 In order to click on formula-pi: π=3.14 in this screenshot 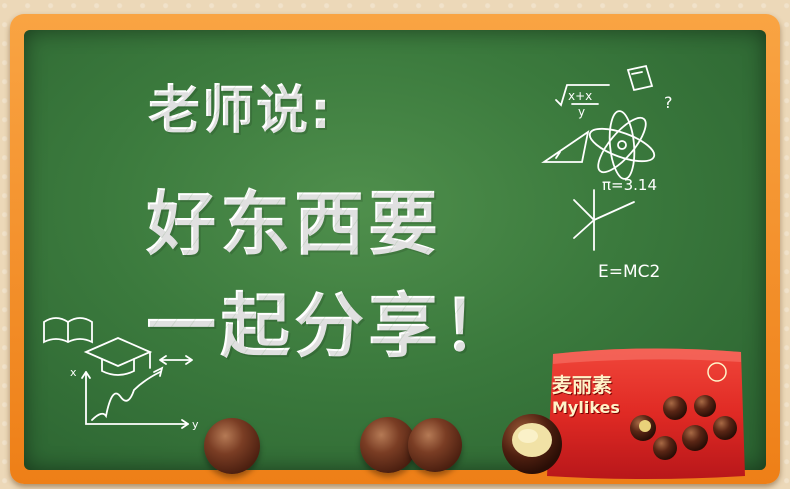, I will do `click(629, 185)`.